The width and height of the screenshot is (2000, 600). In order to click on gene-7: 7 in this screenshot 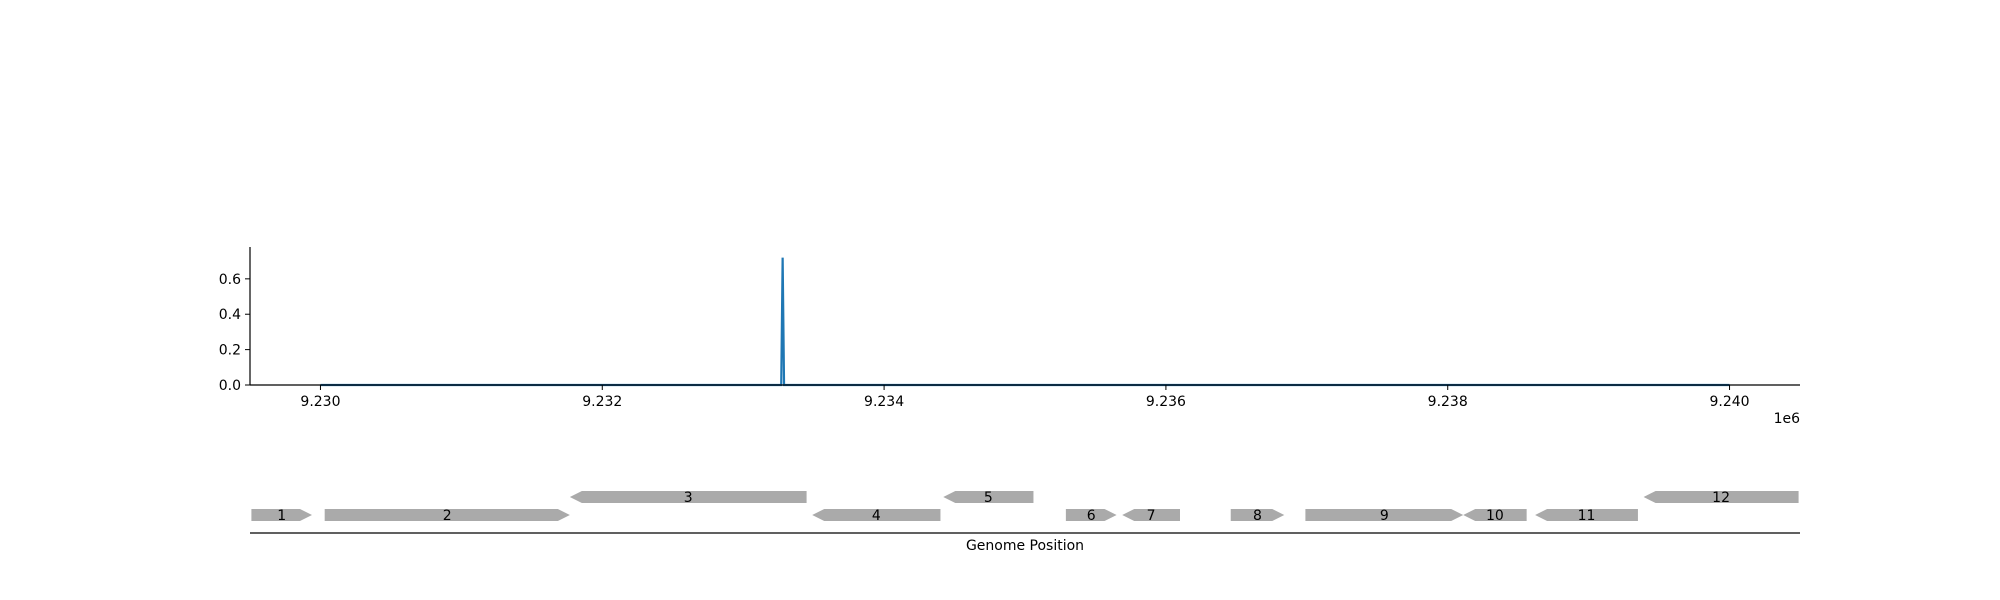, I will do `click(1151, 516)`.